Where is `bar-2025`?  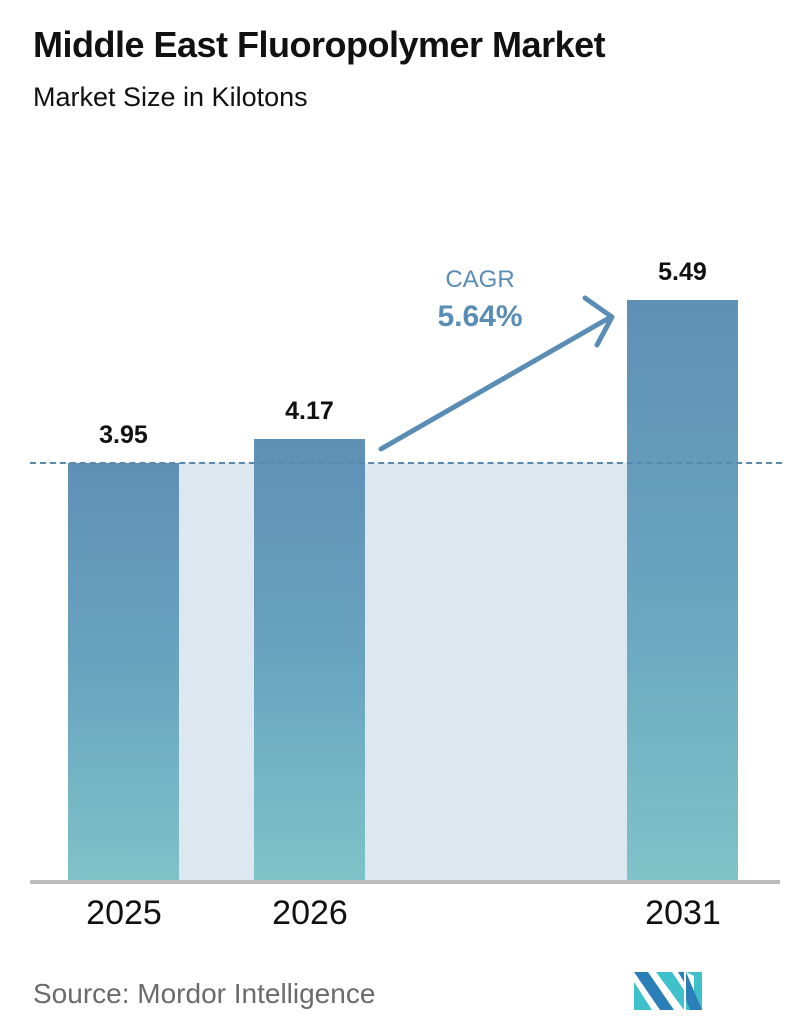
bar-2025 is located at coordinates (123, 672).